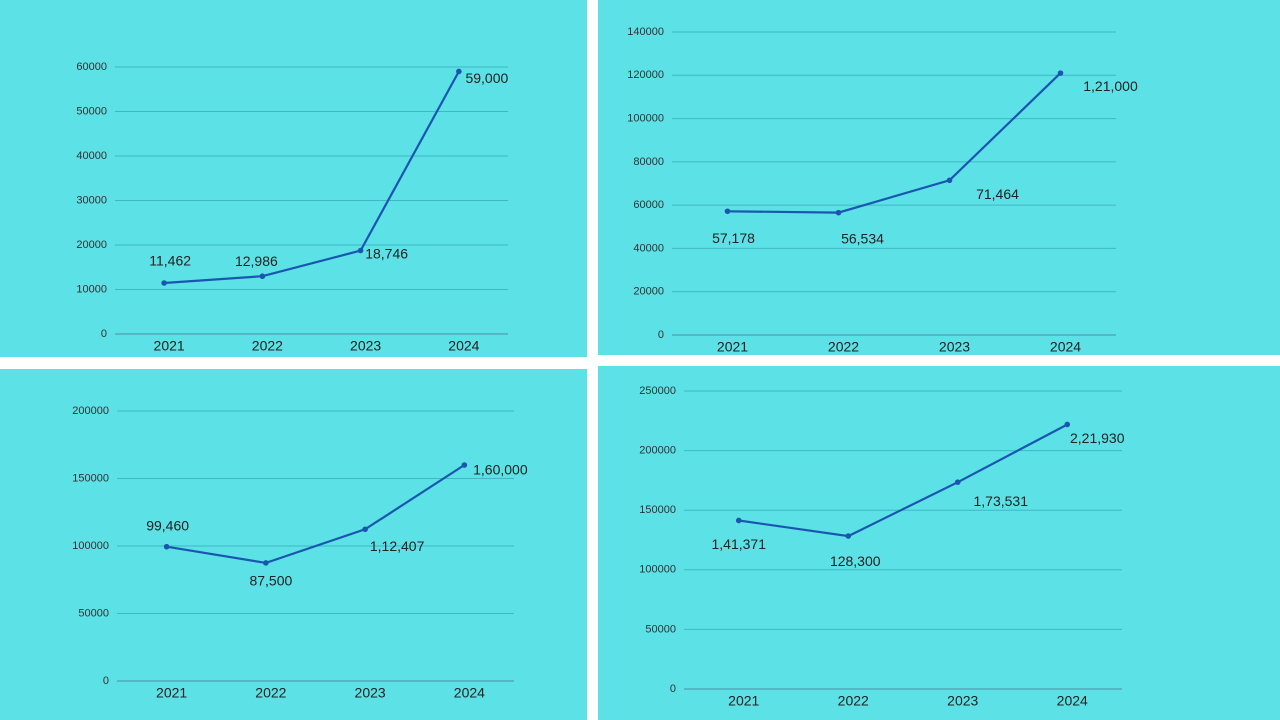 Image resolution: width=1280 pixels, height=720 pixels. Describe the element at coordinates (855, 561) in the screenshot. I see `value-label: 128,300` at that location.